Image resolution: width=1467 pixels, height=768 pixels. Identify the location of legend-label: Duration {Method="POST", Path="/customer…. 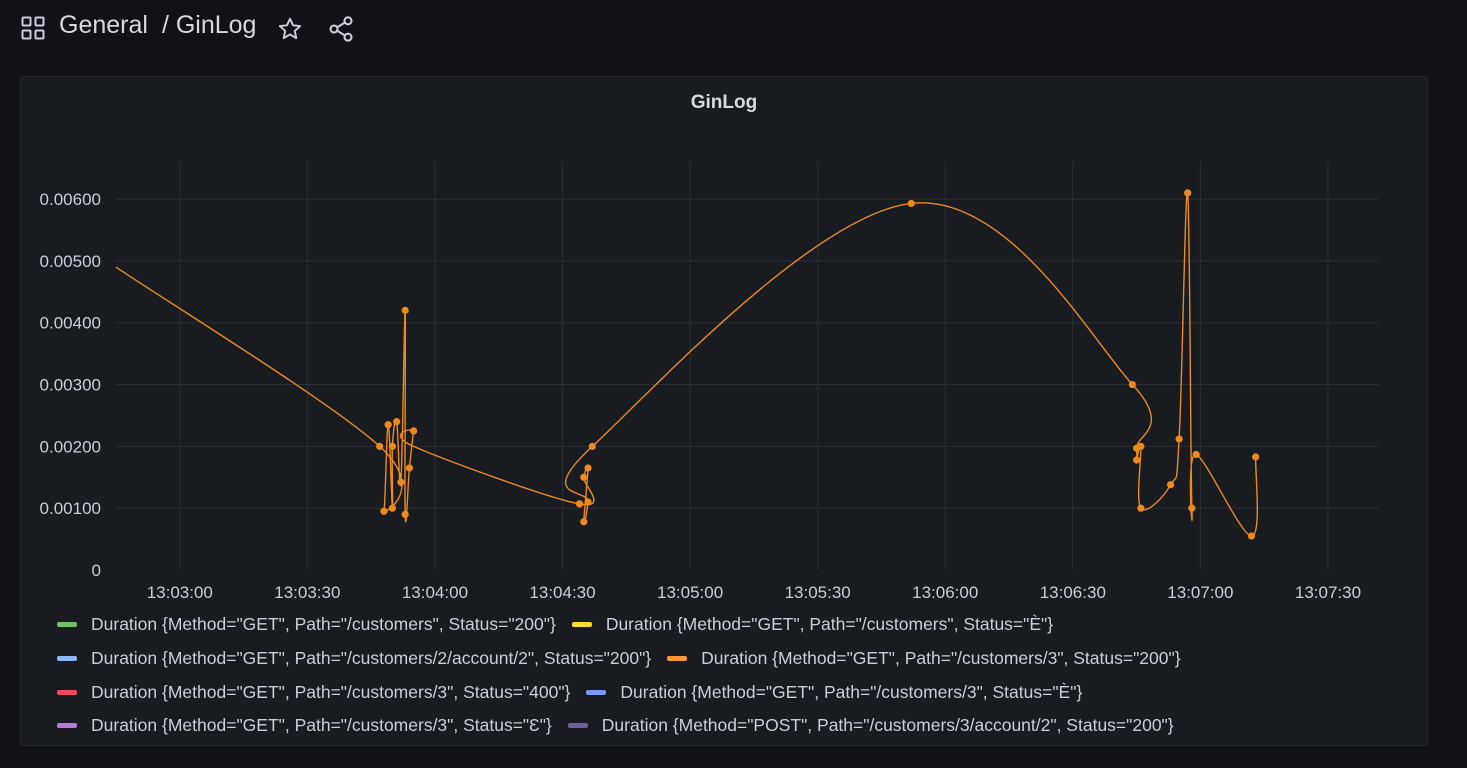
(887, 725).